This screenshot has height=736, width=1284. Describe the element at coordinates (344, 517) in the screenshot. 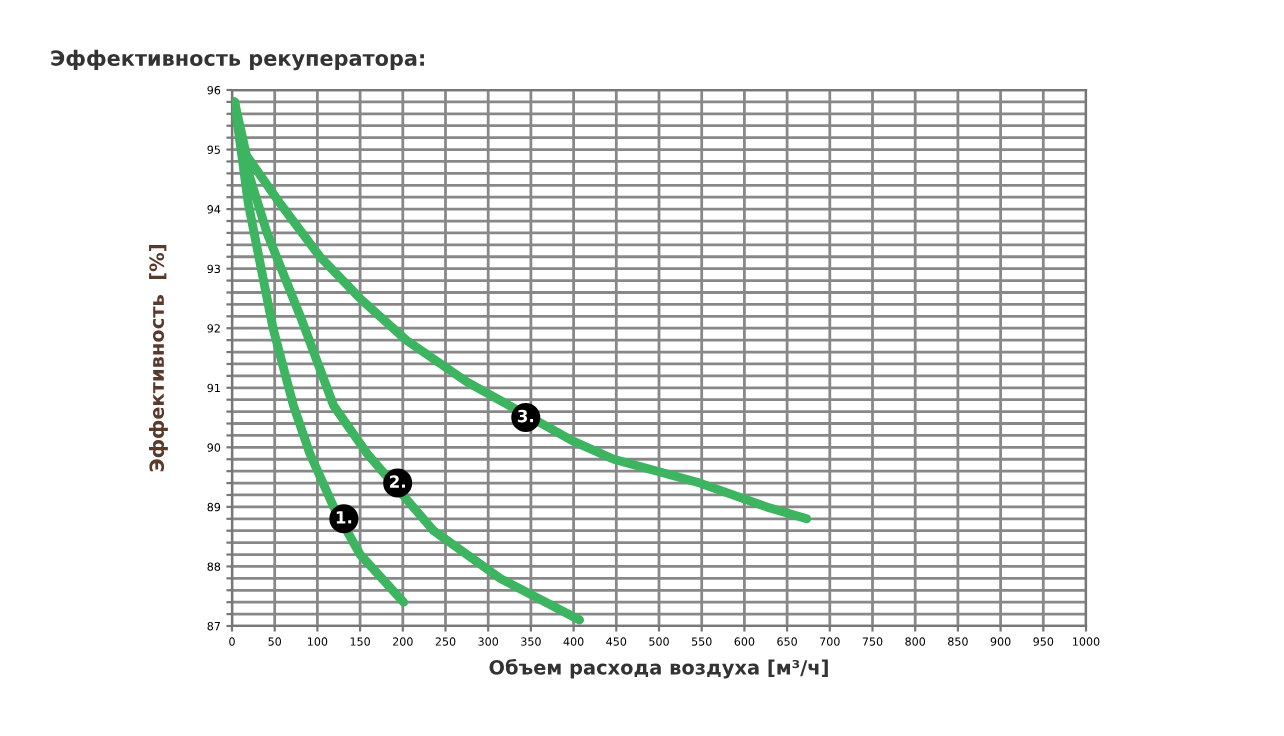

I see `annotation: 1.` at that location.